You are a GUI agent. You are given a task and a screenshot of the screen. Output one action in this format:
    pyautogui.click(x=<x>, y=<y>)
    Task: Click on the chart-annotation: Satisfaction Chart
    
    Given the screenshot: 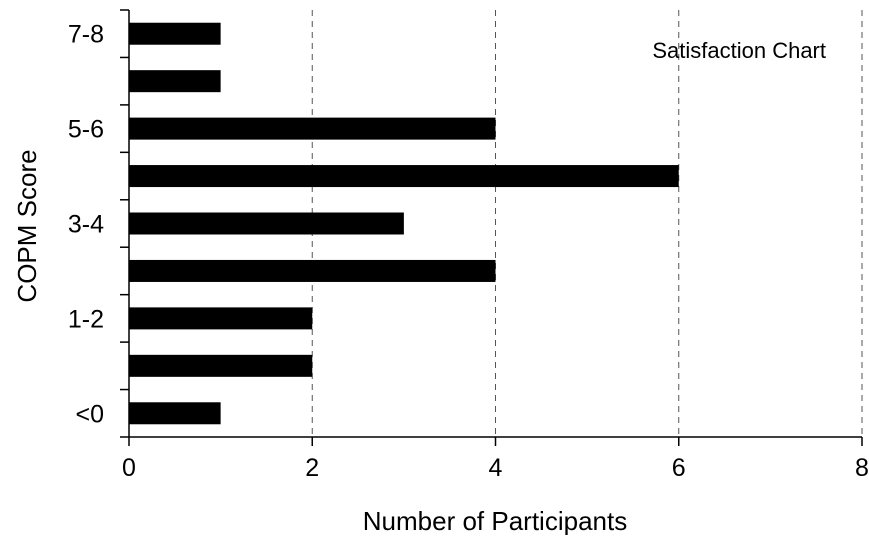 What is the action you would take?
    pyautogui.click(x=739, y=50)
    